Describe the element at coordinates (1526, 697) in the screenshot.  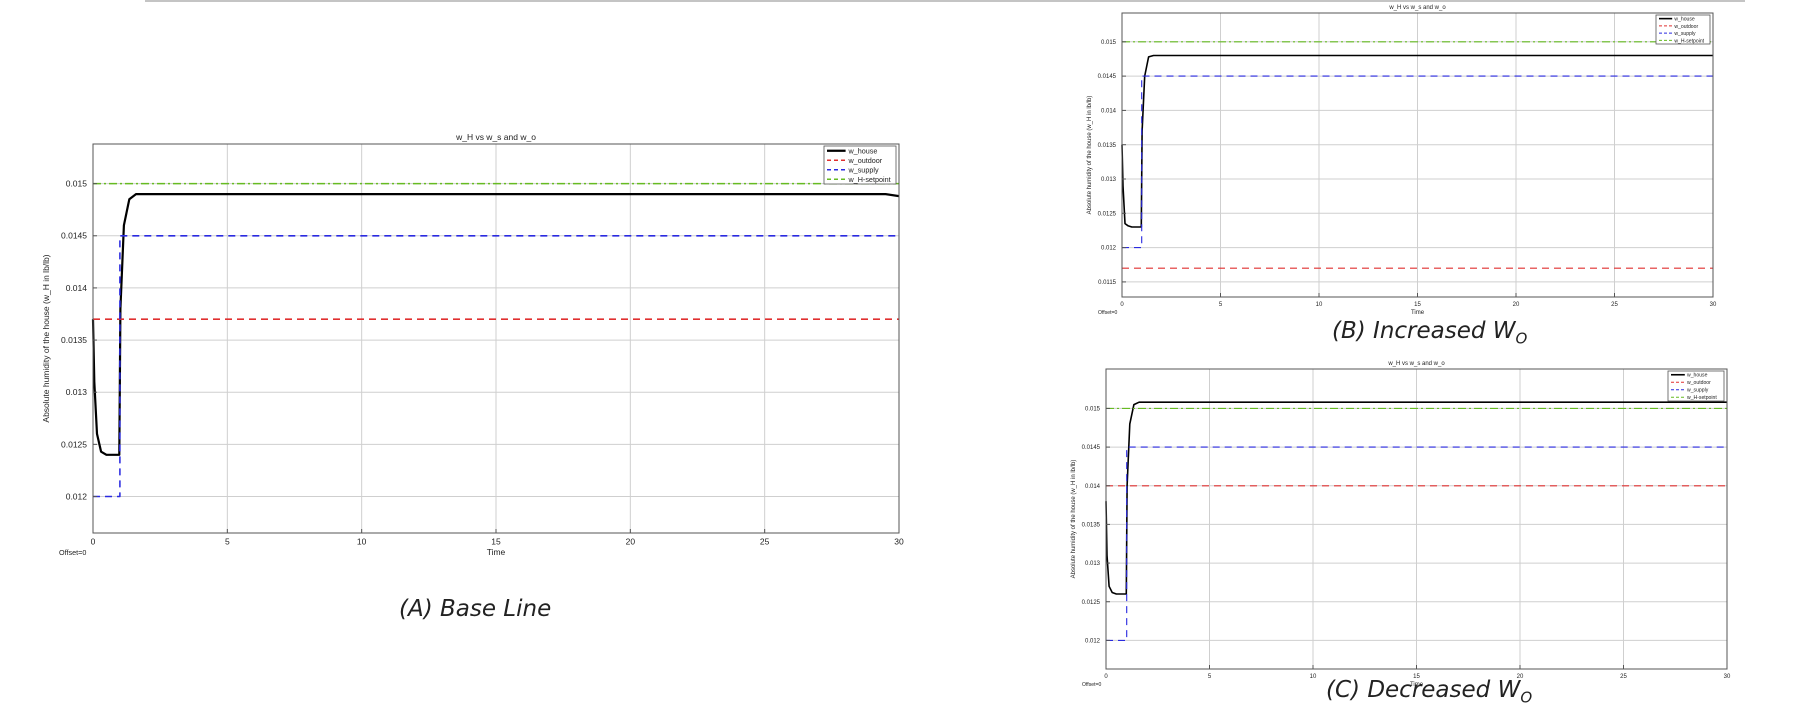
I see `caption-decreased-wo-sub: O` at that location.